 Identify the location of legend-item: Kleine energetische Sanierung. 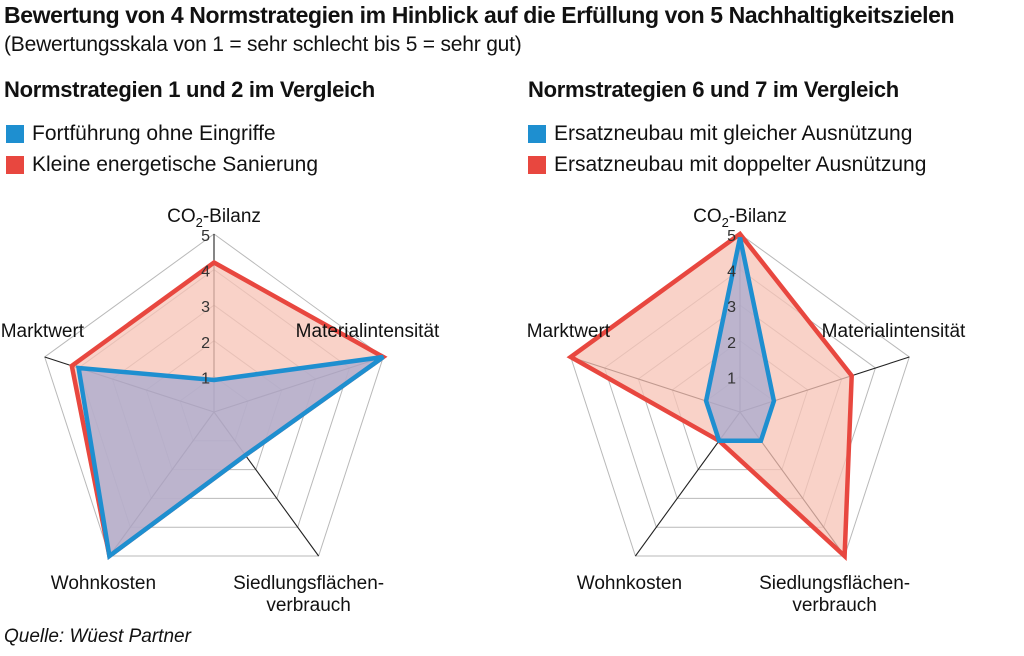
(162, 164).